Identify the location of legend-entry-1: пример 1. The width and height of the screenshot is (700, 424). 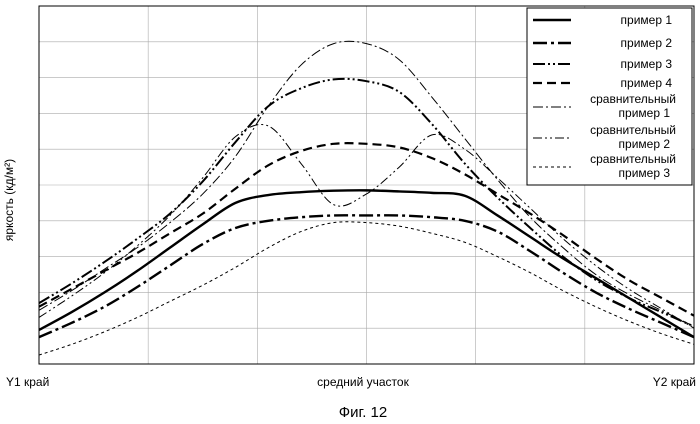
(647, 20).